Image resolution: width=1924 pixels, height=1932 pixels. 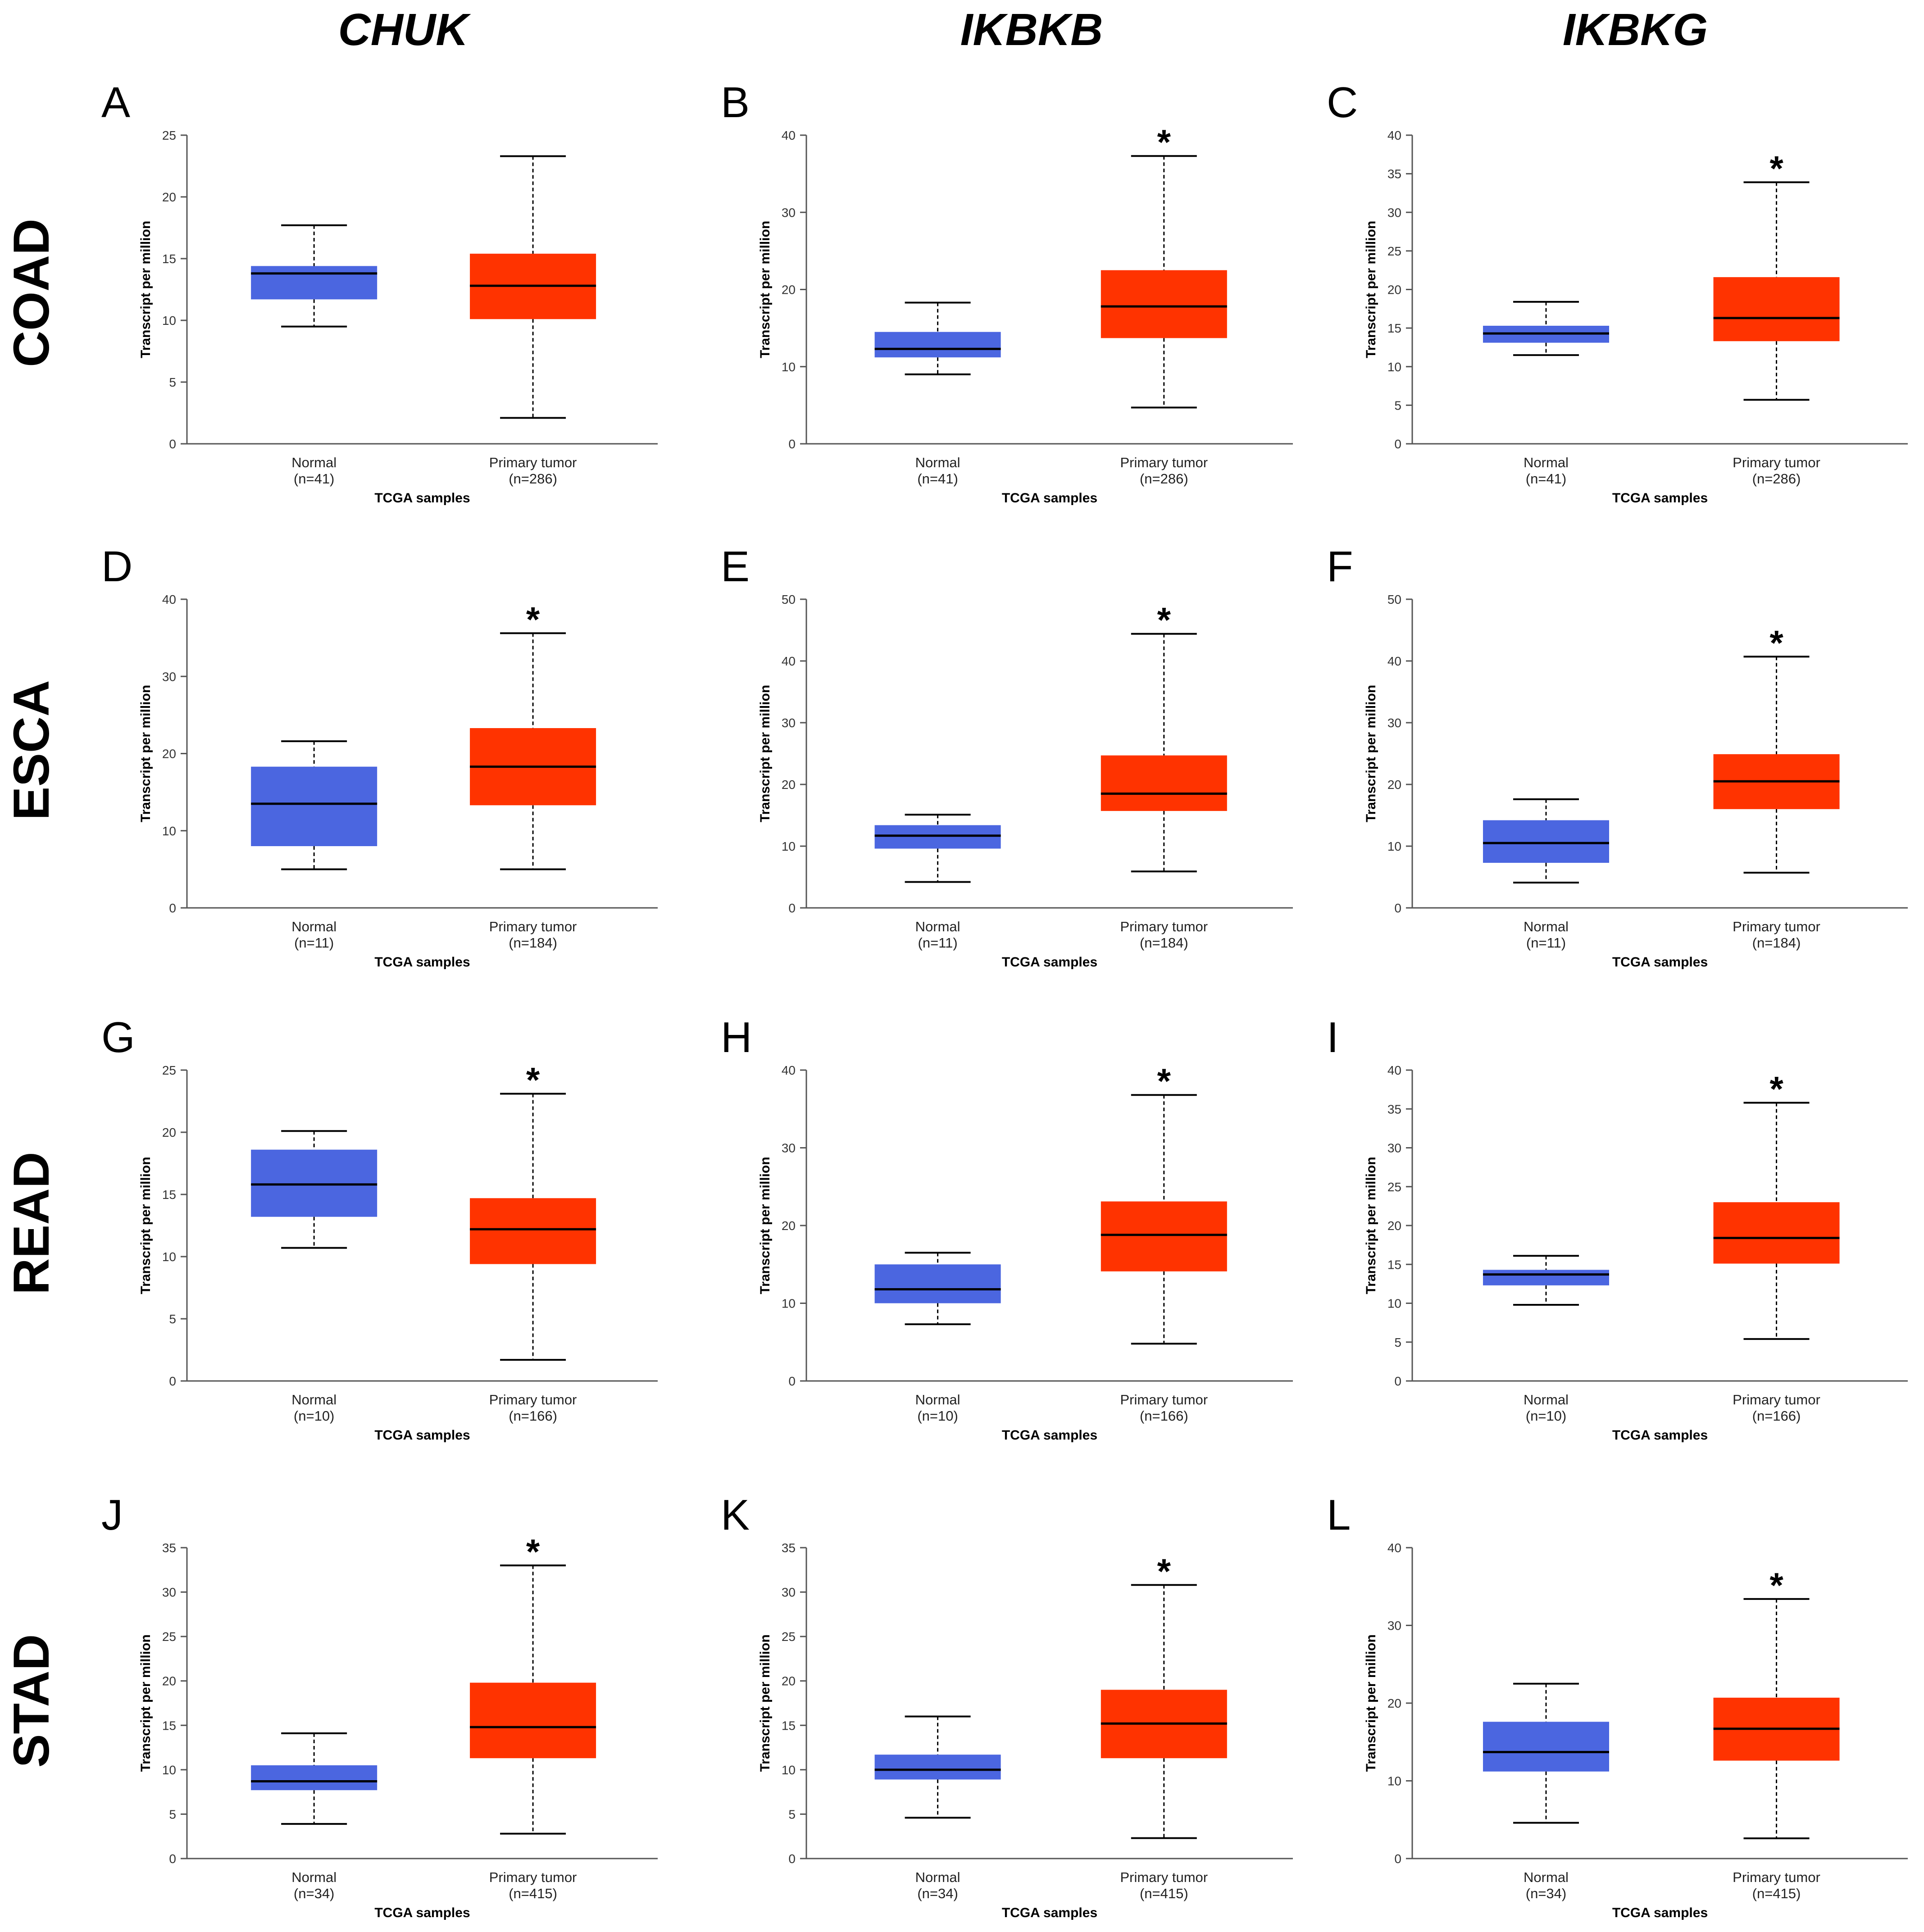 What do you see at coordinates (937, 1893) in the screenshot?
I see `sample-count-label: (n=34)` at bounding box center [937, 1893].